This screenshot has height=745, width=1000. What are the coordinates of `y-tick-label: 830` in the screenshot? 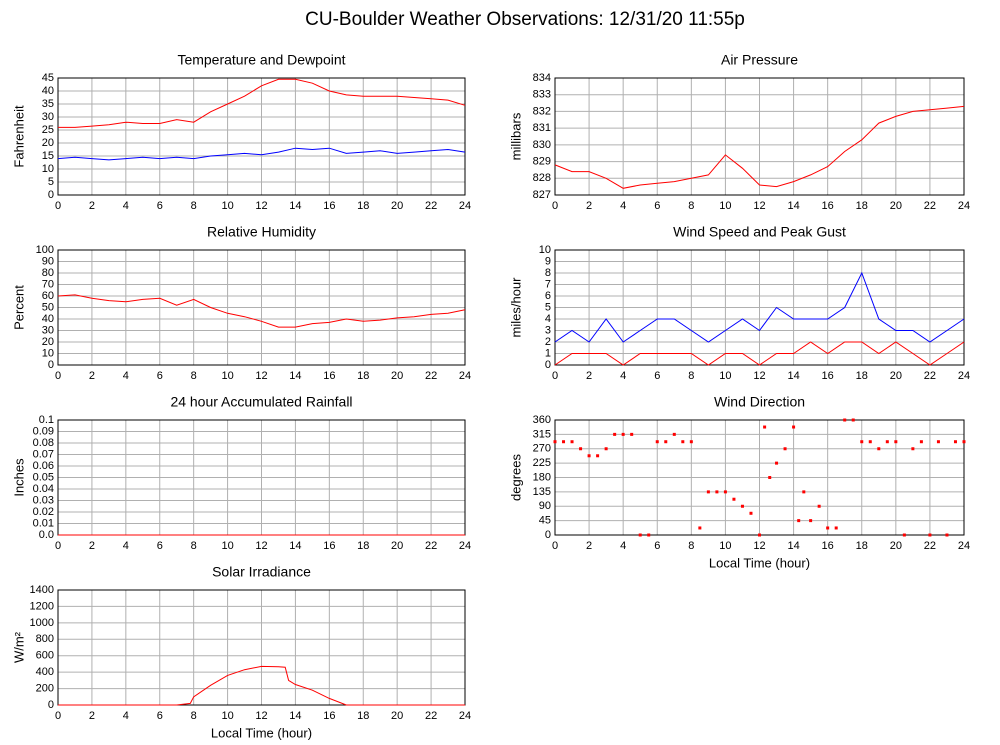 It's located at (542, 145).